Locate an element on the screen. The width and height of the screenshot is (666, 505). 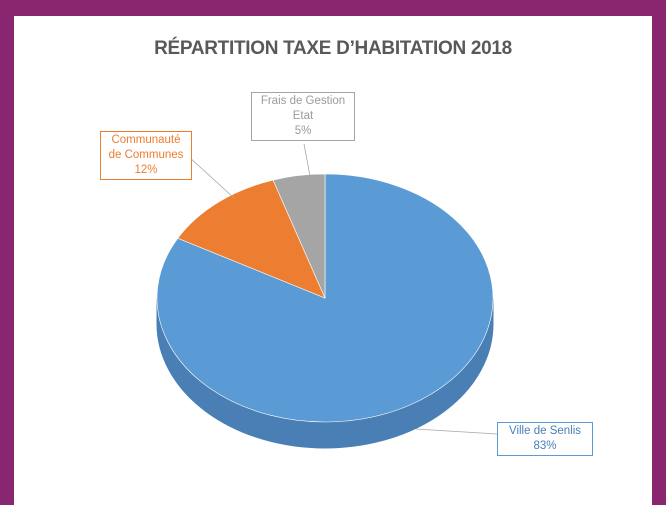
chart-title: RÉPARTITION TAXE D’HABITATION 2018 is located at coordinates (333, 48).